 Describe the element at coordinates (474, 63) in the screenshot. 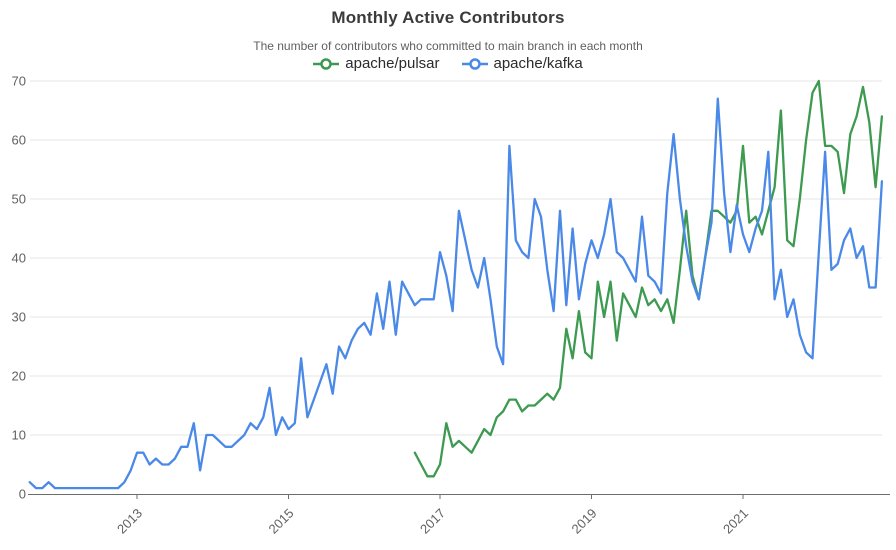

I see `kafka-series-marker-icon` at that location.